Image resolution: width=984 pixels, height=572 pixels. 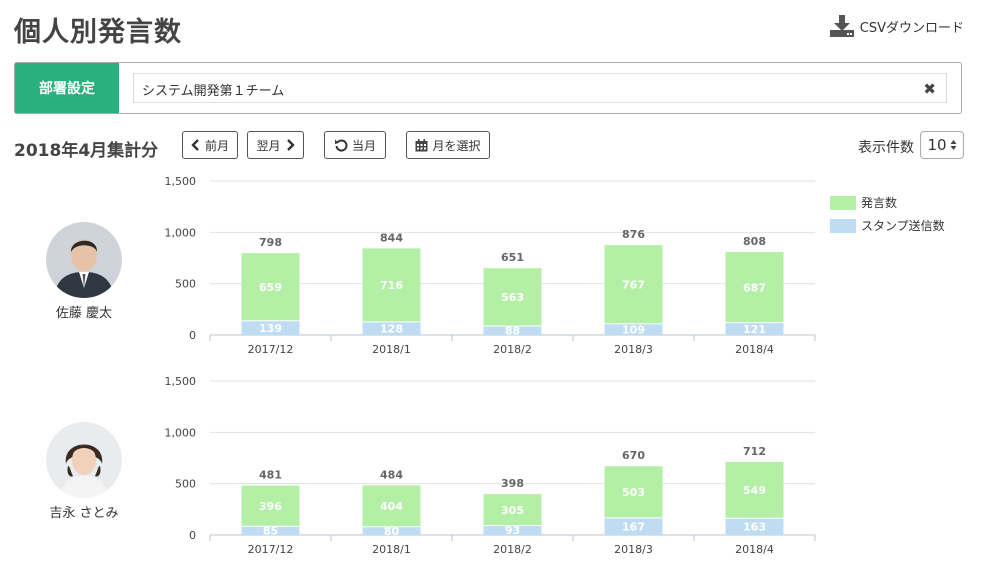 I want to click on data-label-total: 484, so click(x=391, y=474).